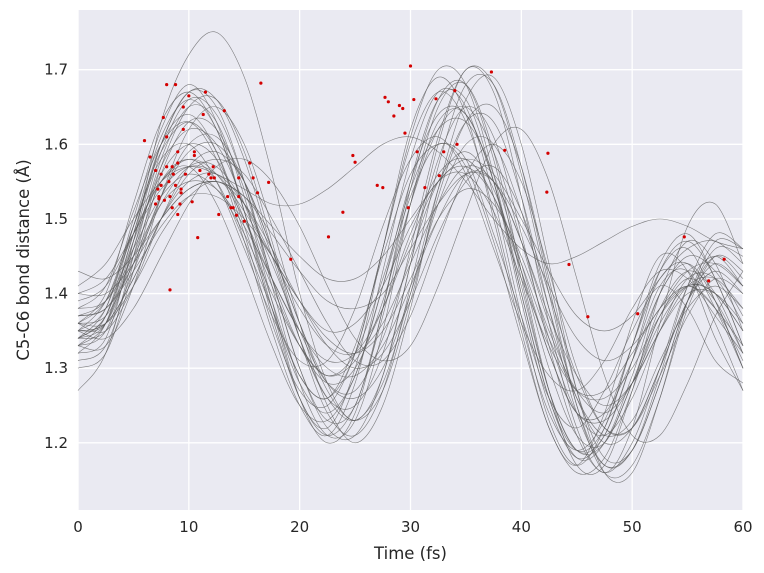 The image size is (764, 573). Describe the element at coordinates (56, 219) in the screenshot. I see `y-tick-label: 1.5` at that location.